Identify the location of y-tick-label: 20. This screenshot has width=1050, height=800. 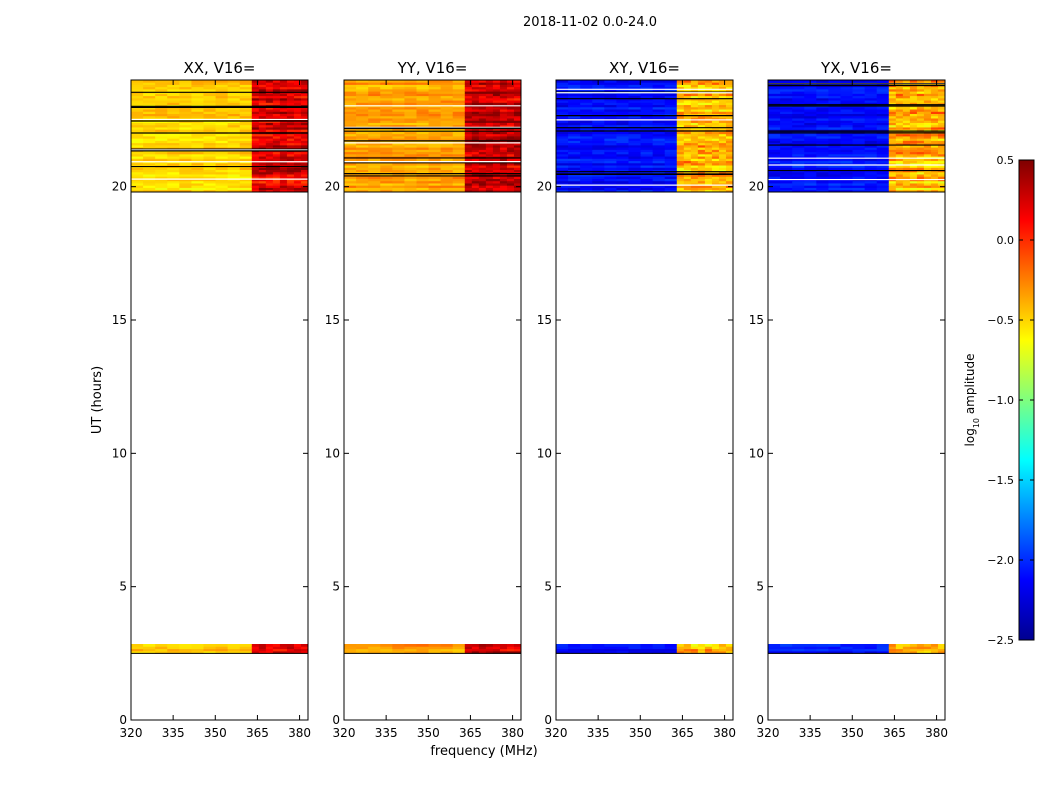
(756, 187).